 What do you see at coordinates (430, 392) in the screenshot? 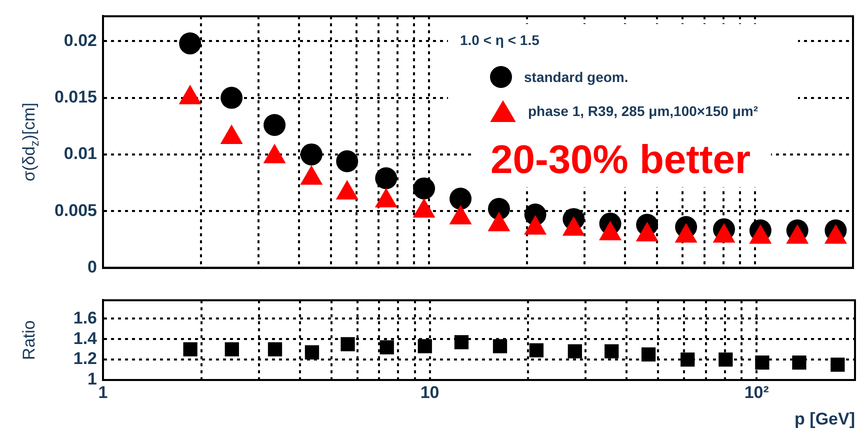
I see `x-tick-label: 10` at bounding box center [430, 392].